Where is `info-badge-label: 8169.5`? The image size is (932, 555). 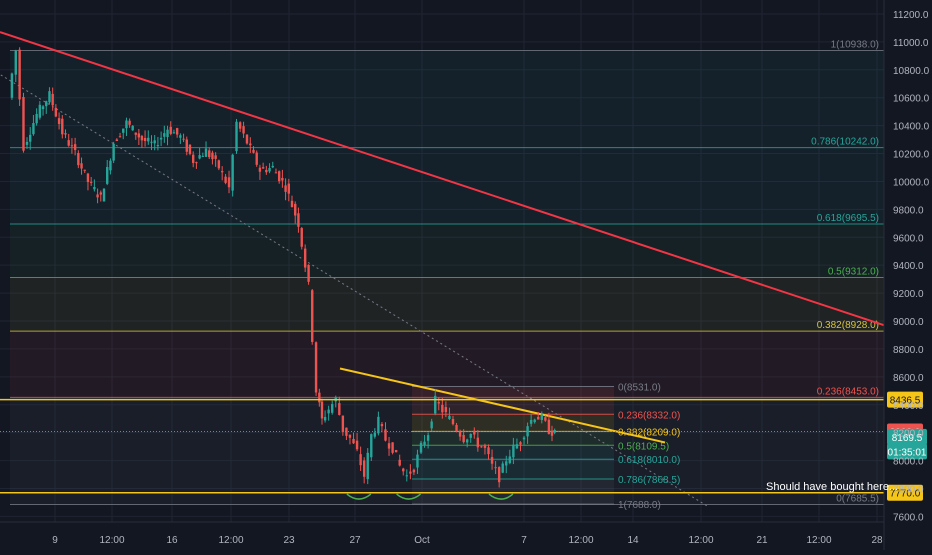 info-badge-label: 8169.5 is located at coordinates (907, 438).